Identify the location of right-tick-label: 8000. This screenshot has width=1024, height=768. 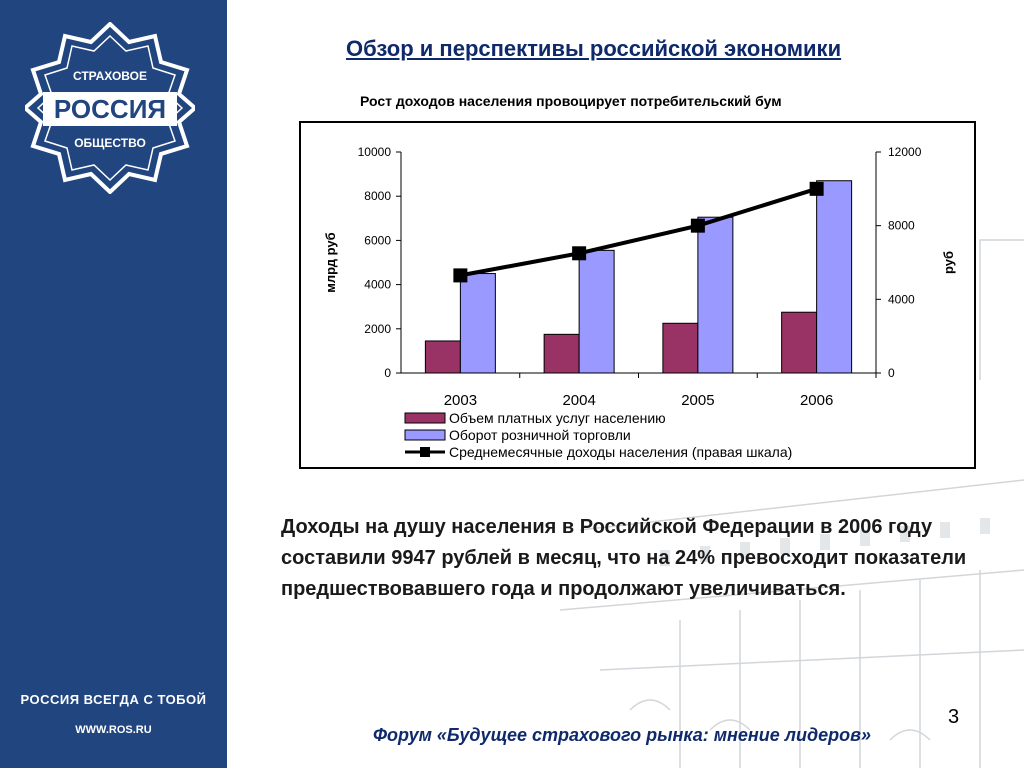
(901, 226).